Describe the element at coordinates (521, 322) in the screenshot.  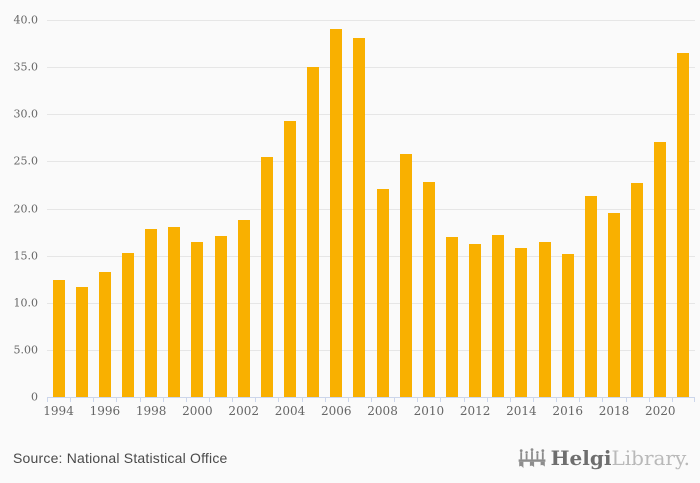
I see `bar-2014` at that location.